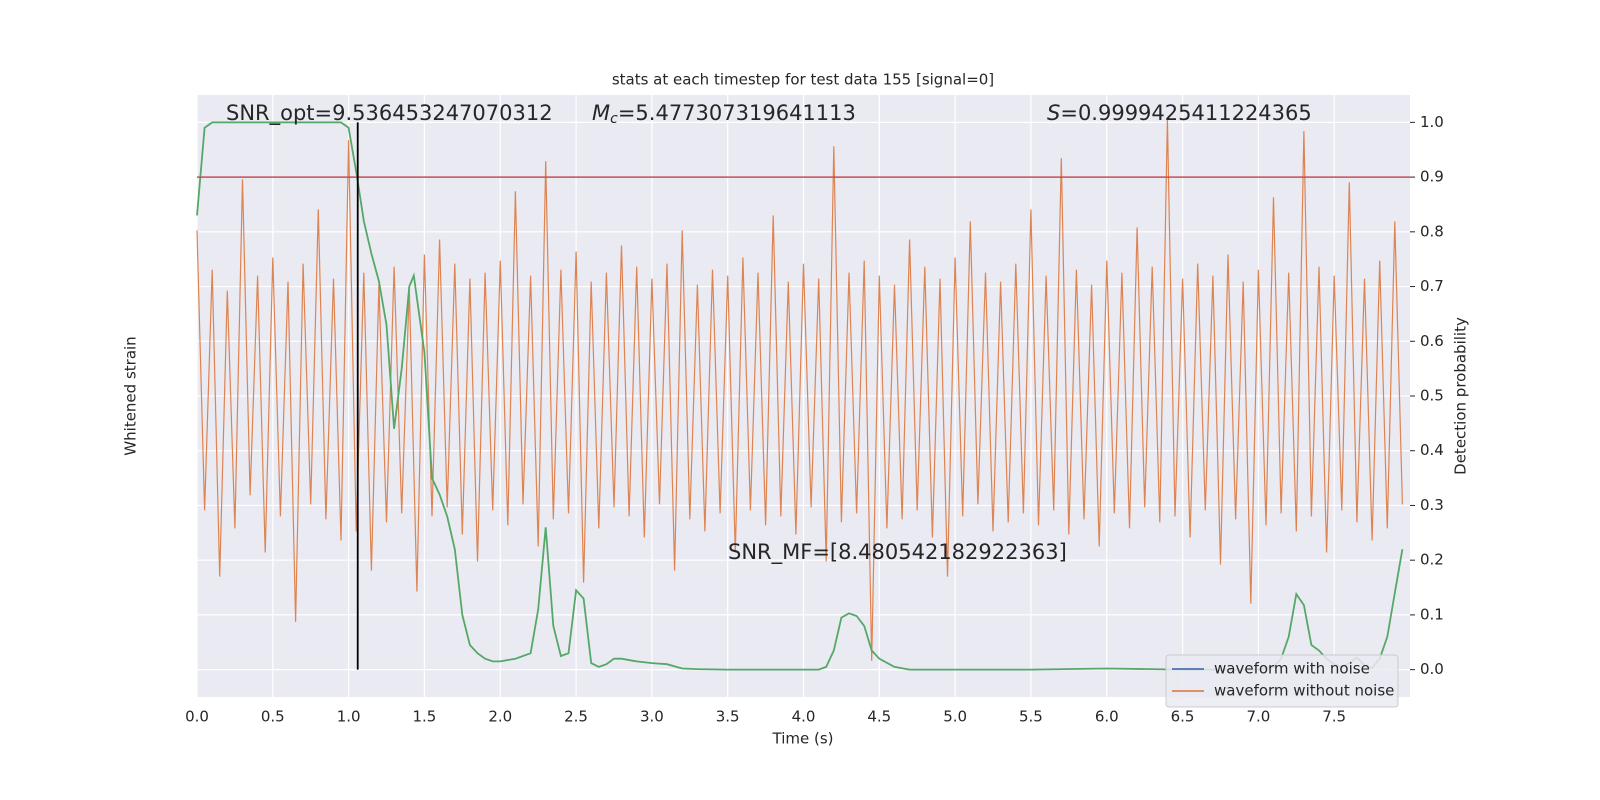 Image resolution: width=1600 pixels, height=800 pixels. I want to click on y2-tick-label: 1.0, so click(1432, 122).